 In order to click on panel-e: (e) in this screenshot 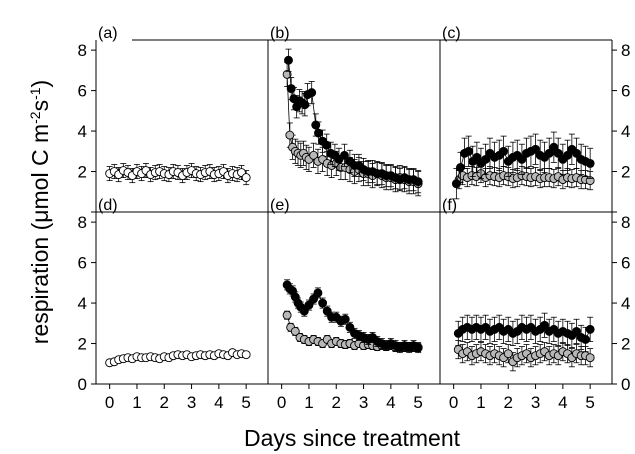, I will do `click(346, 275)`.